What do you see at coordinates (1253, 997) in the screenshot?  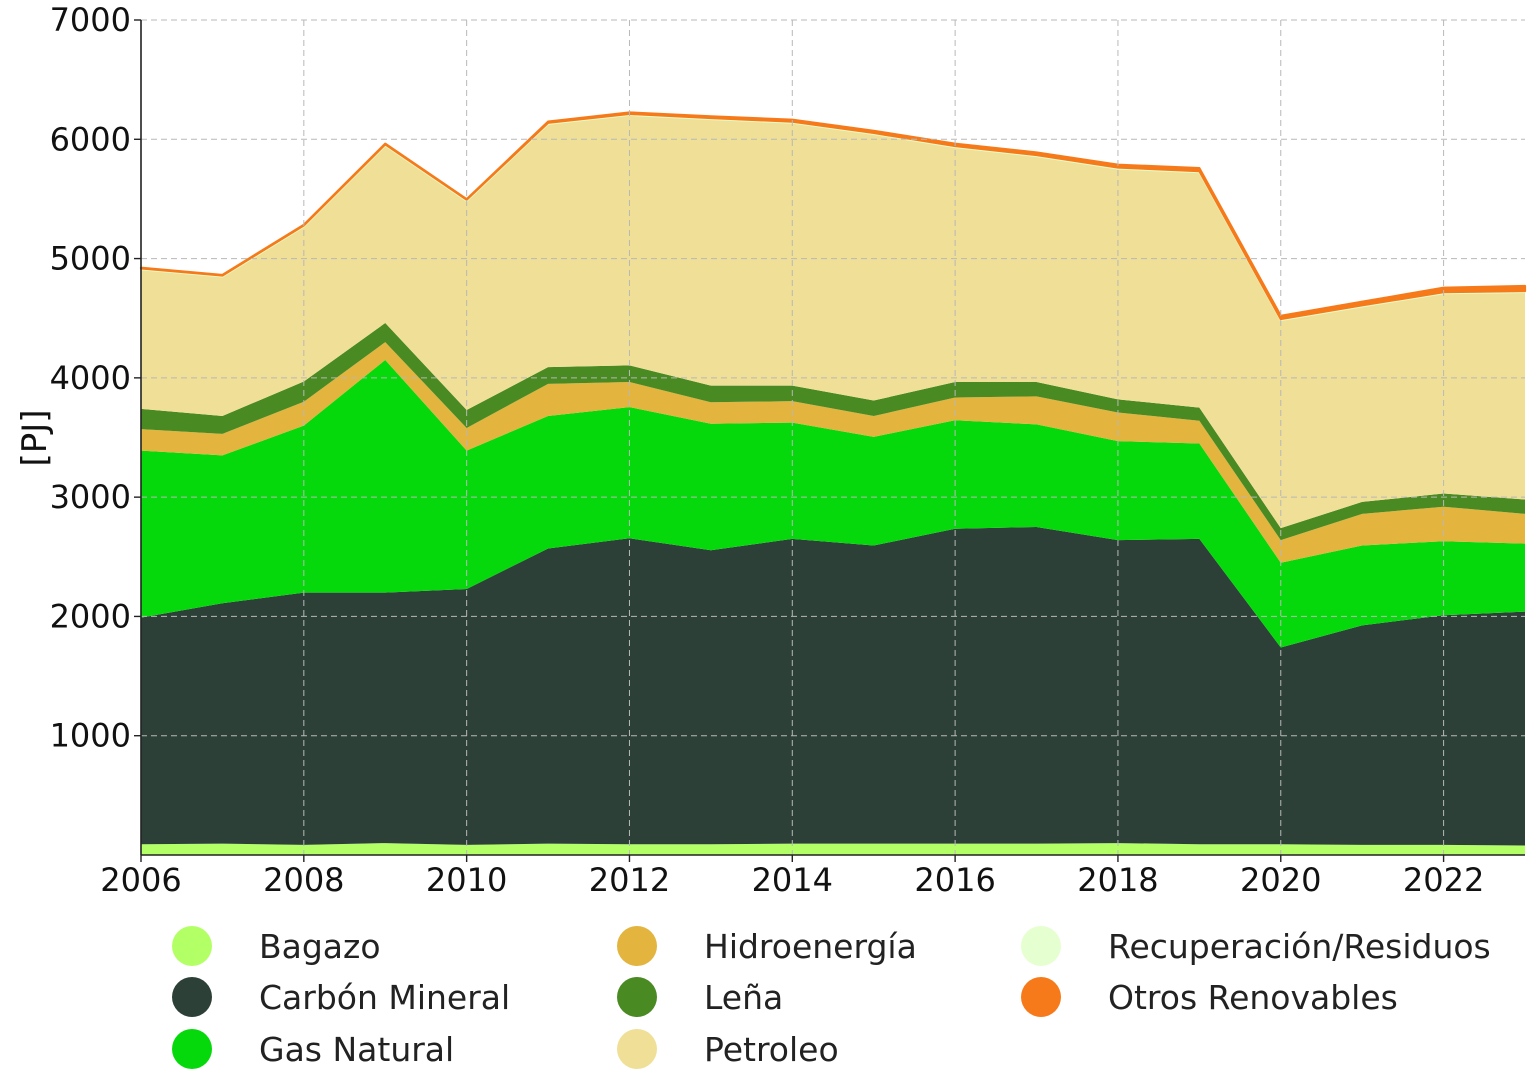 I see `legend-label: Otros Renovables` at bounding box center [1253, 997].